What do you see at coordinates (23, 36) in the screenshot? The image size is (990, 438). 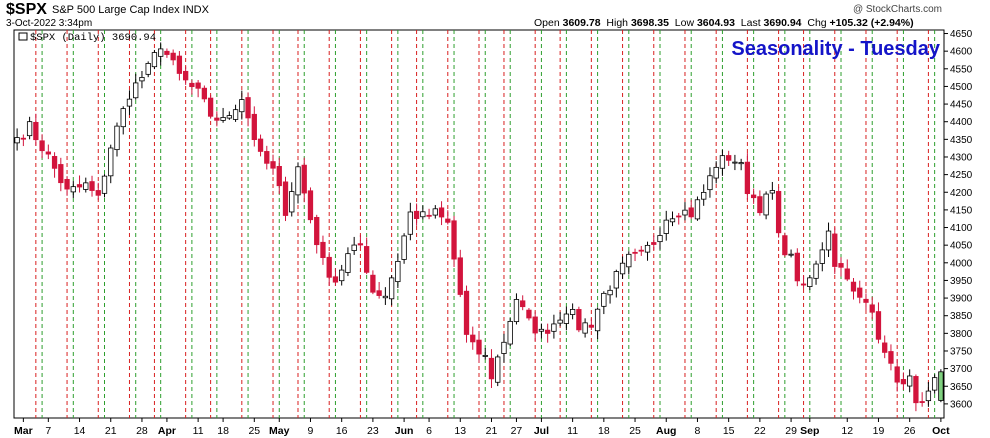 I see `legend-swatch-icon` at bounding box center [23, 36].